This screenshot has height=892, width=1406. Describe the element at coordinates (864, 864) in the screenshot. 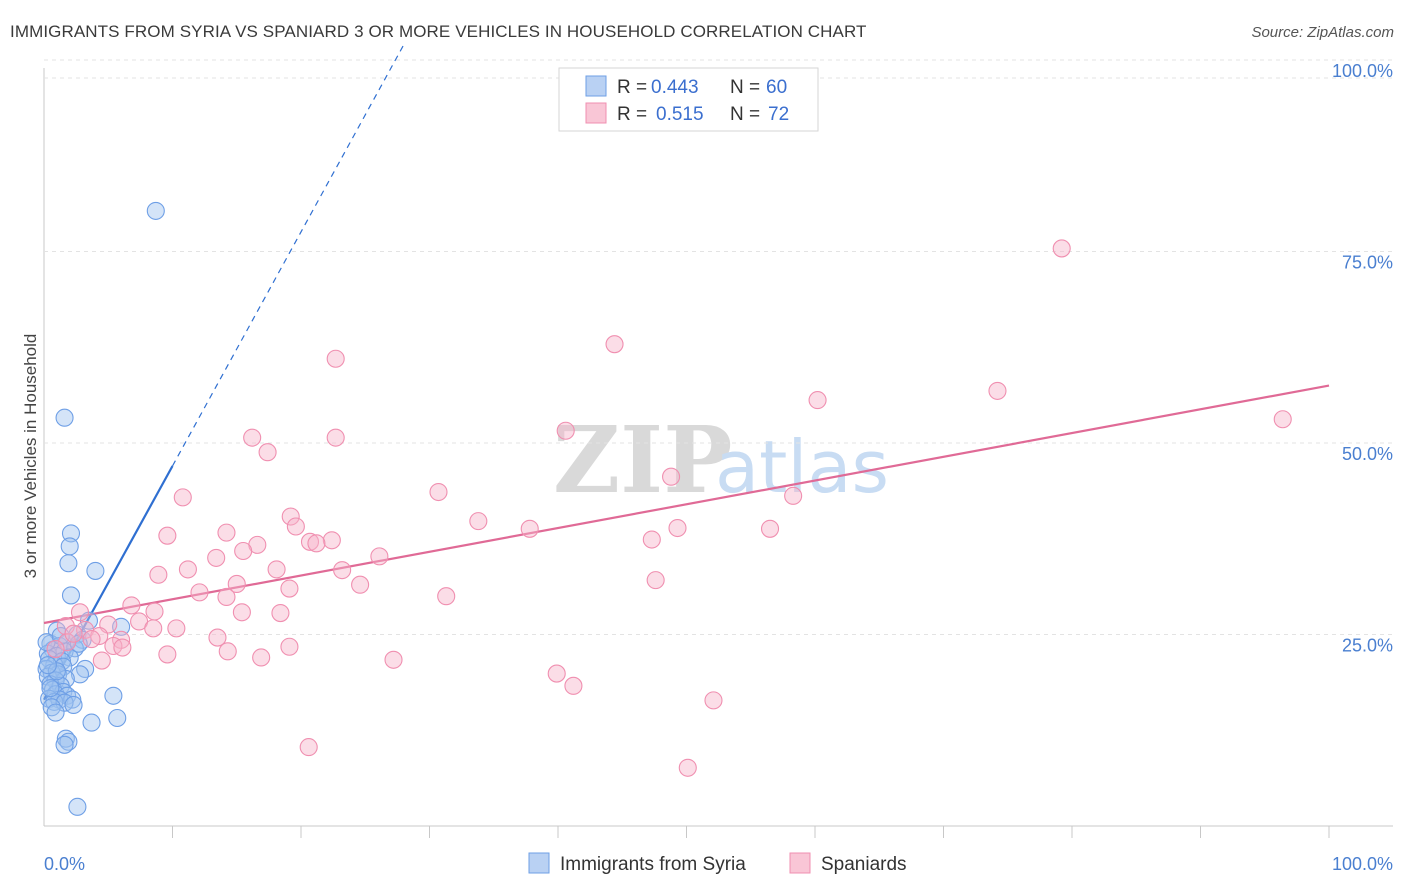

I see `bottom-legend-label-spaniards: Spaniards` at that location.